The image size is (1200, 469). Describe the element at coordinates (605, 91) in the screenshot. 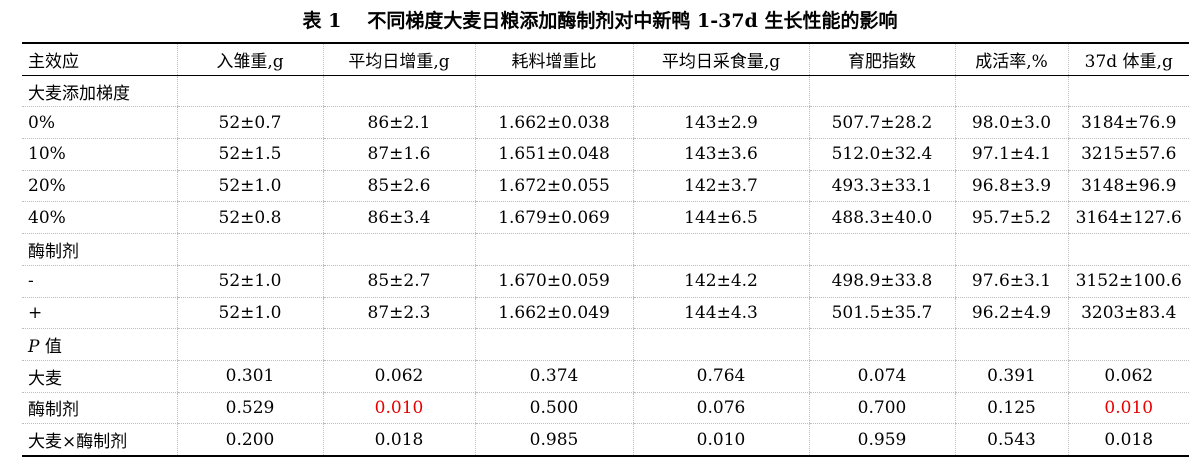

I see `section-row-barley: 大麦添加梯度` at that location.